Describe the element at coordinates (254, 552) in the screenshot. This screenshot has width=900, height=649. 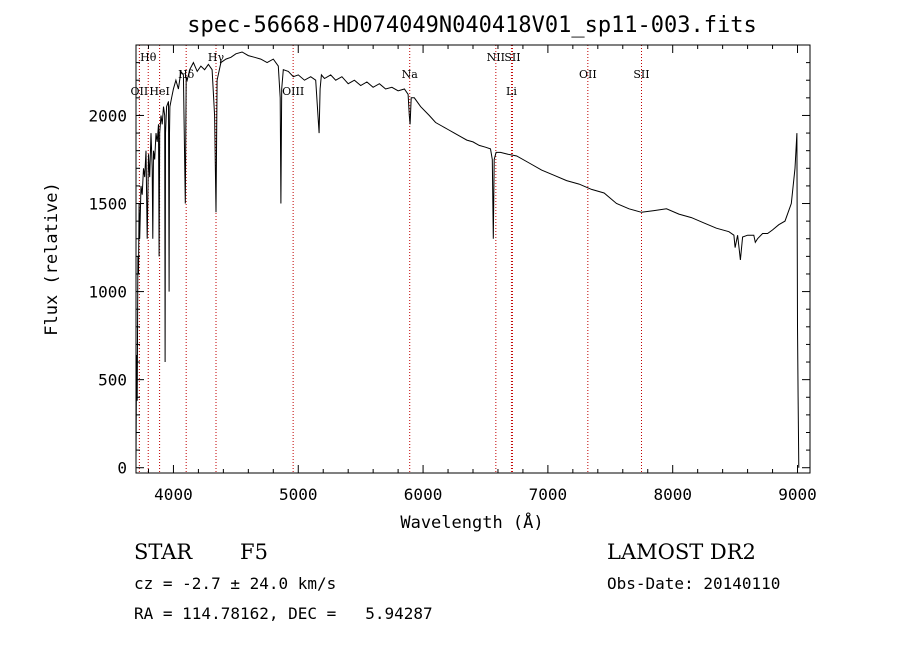
I see `object-subclass: F5` at that location.